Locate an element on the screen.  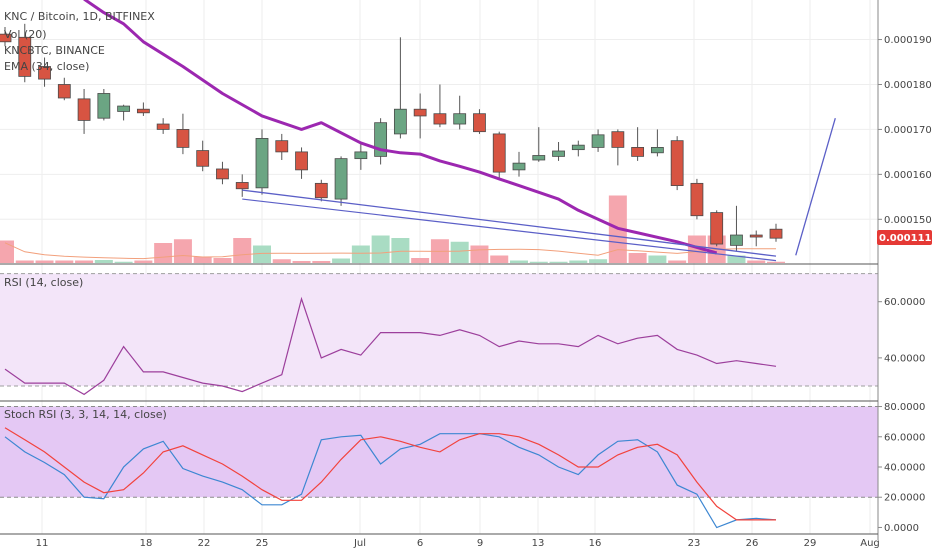
price-tick-label: 0.00016000 is located at coordinates (908, 175).